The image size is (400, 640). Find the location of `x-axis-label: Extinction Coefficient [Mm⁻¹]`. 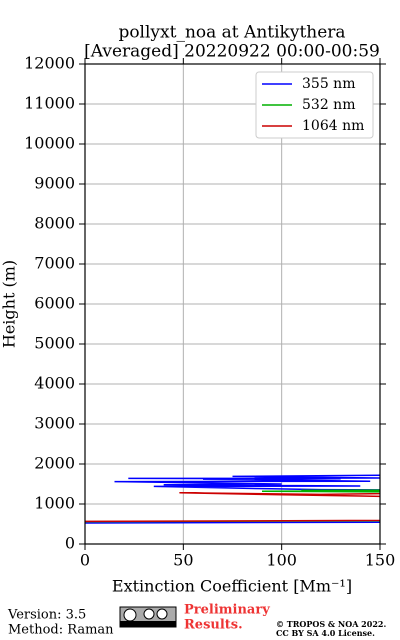

x-axis-label: Extinction Coefficient [Mm⁻¹] is located at coordinates (232, 586).